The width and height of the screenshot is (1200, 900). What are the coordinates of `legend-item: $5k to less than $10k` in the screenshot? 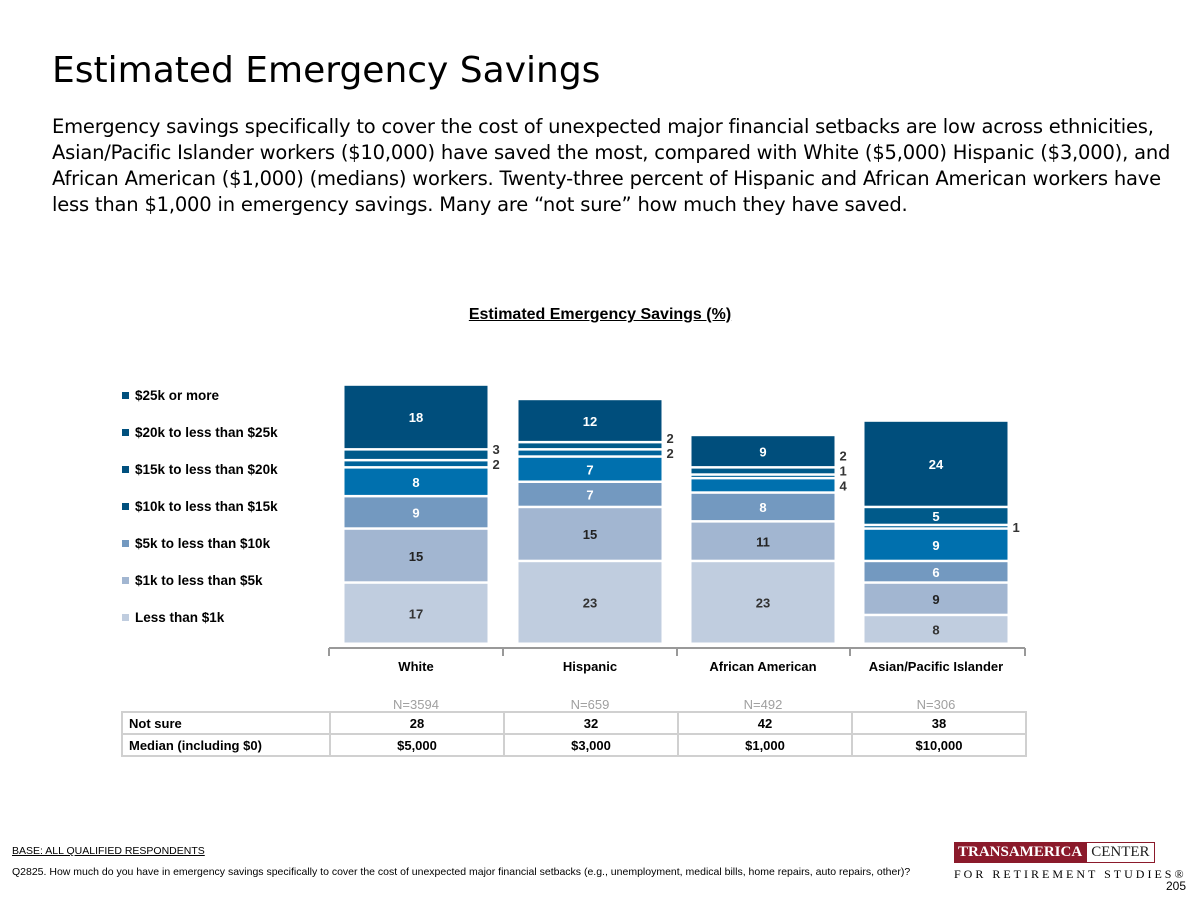 It's located at (196, 543).